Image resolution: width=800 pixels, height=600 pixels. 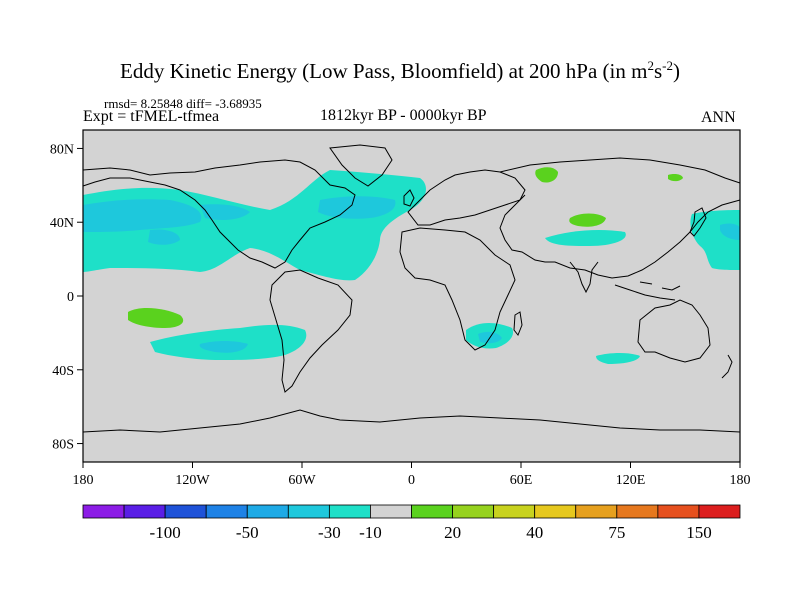 I want to click on colorbar-label: -100, so click(x=165, y=532).